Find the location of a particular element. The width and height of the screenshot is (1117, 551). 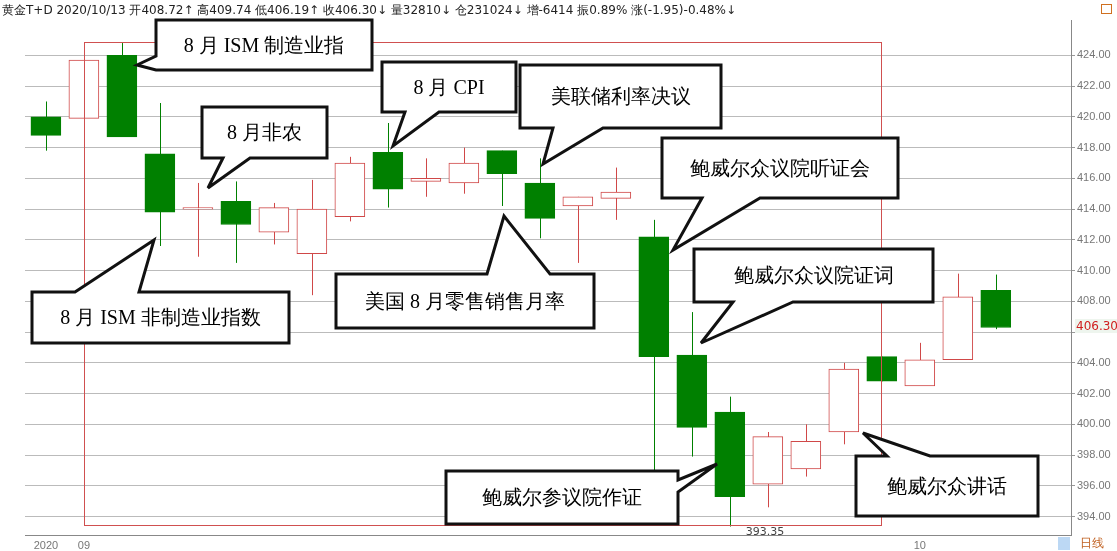

y-tick-label: 402.00 is located at coordinates (1094, 392).